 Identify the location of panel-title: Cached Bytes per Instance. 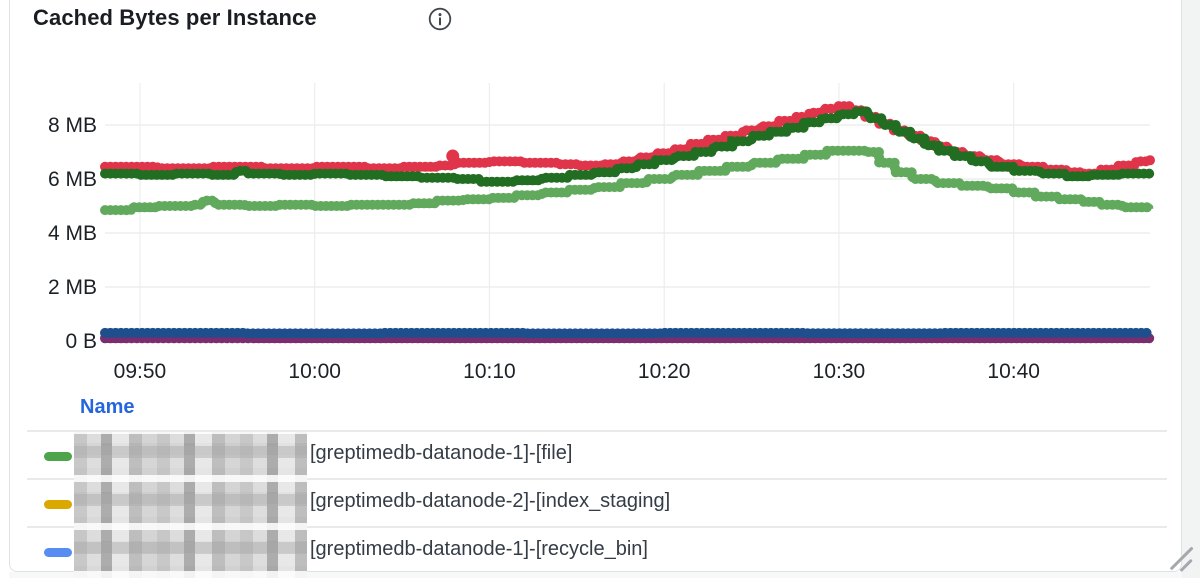
(175, 17).